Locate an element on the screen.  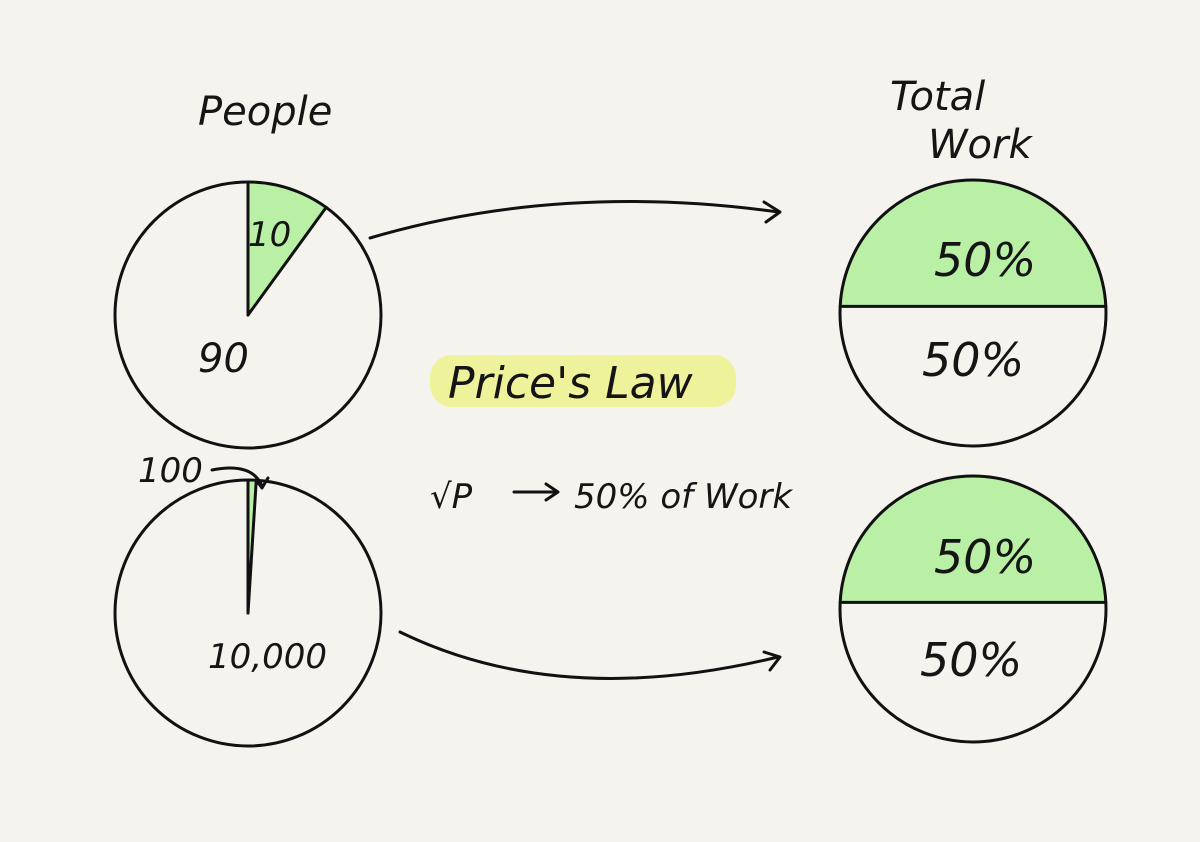
formula-arrow-head is located at coordinates (552, 492).